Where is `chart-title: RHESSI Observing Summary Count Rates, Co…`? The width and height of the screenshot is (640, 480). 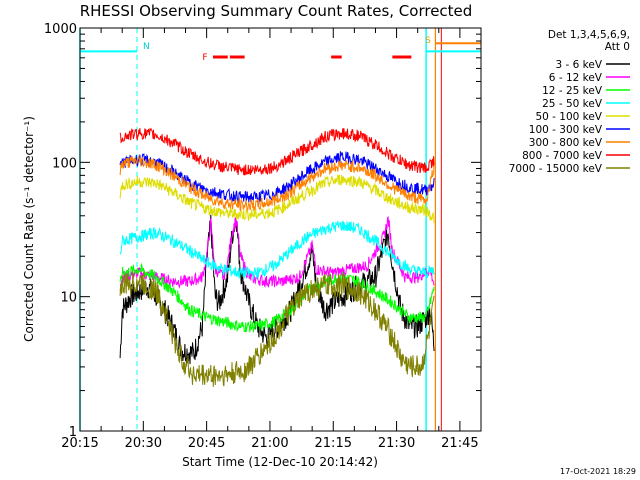
chart-title: RHESSI Observing Summary Count Rates, Co… is located at coordinates (276, 11).